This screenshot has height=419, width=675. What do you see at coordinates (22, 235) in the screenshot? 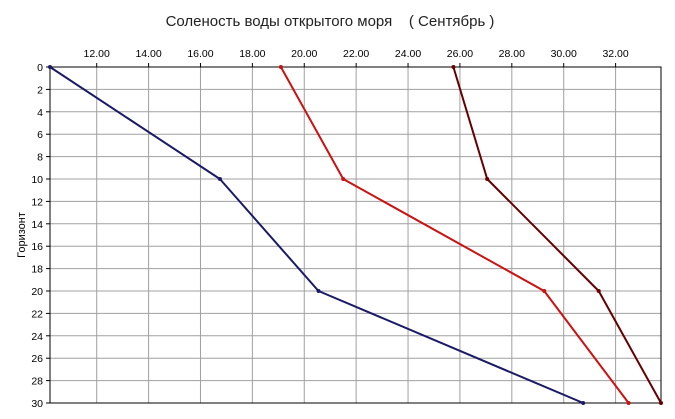
I see `y-axis-label: Горизонт` at bounding box center [22, 235].